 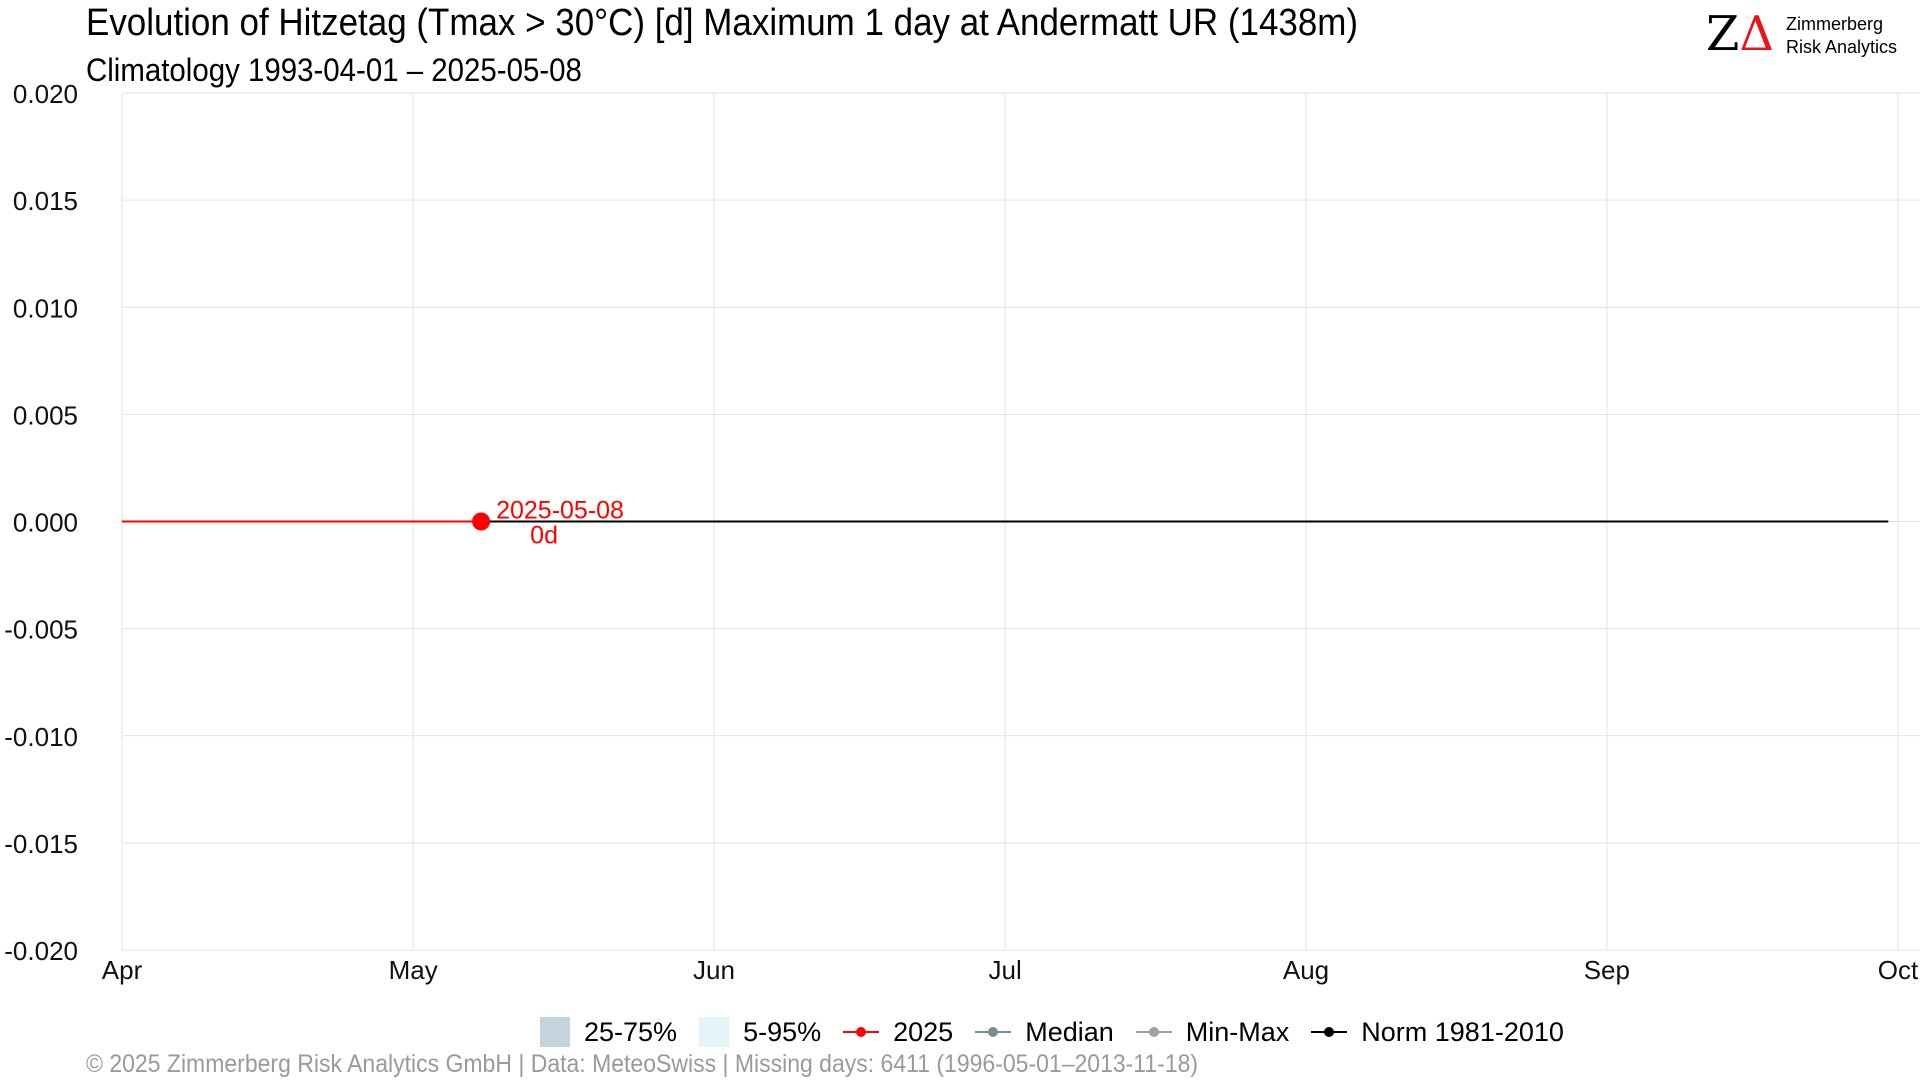 I want to click on brand-logo: ZΔ Zimmerberg Risk Analytics, so click(x=1806, y=34).